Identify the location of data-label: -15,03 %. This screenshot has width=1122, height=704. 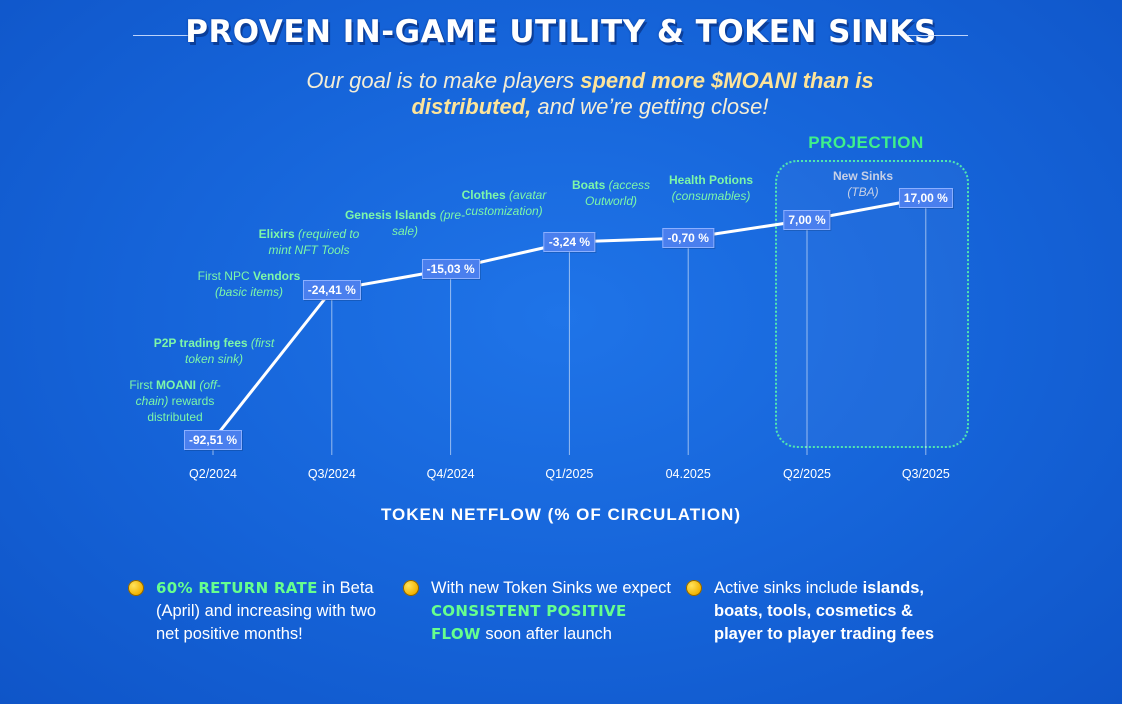
(450, 269).